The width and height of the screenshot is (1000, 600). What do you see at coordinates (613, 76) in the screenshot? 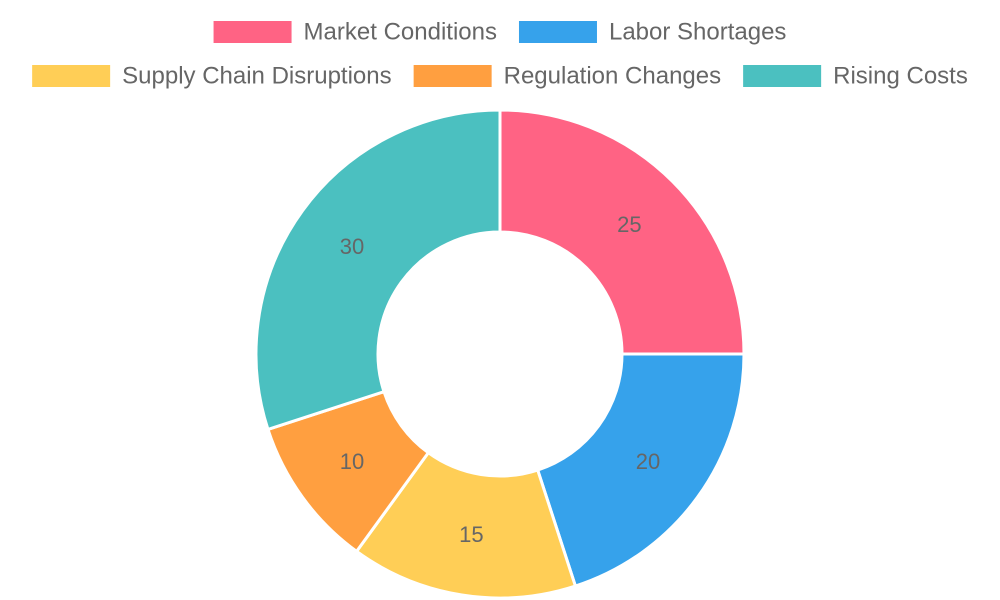
I see `legend-label: Regulation Changes` at bounding box center [613, 76].